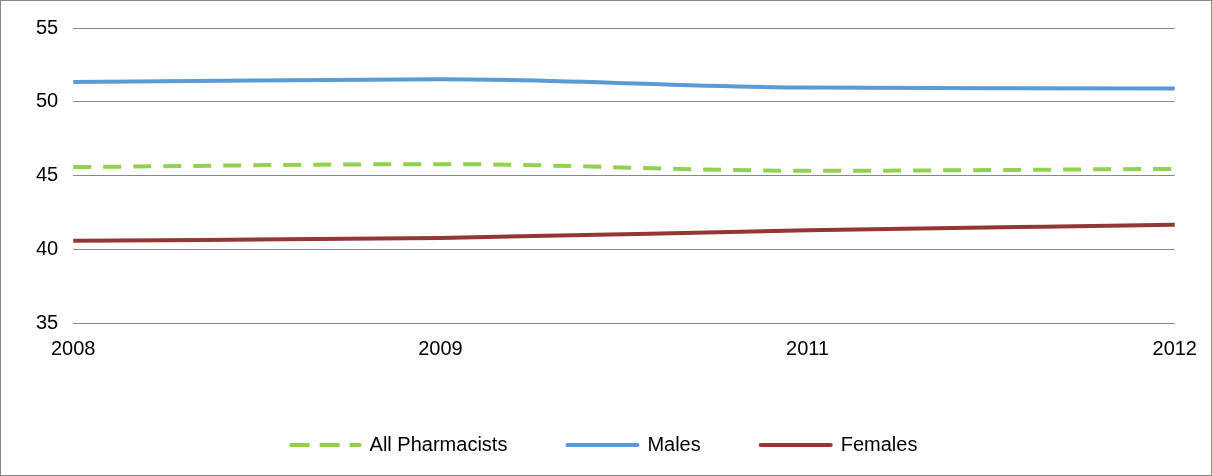 The width and height of the screenshot is (1212, 476). Describe the element at coordinates (879, 443) in the screenshot. I see `legend-label: Females` at that location.